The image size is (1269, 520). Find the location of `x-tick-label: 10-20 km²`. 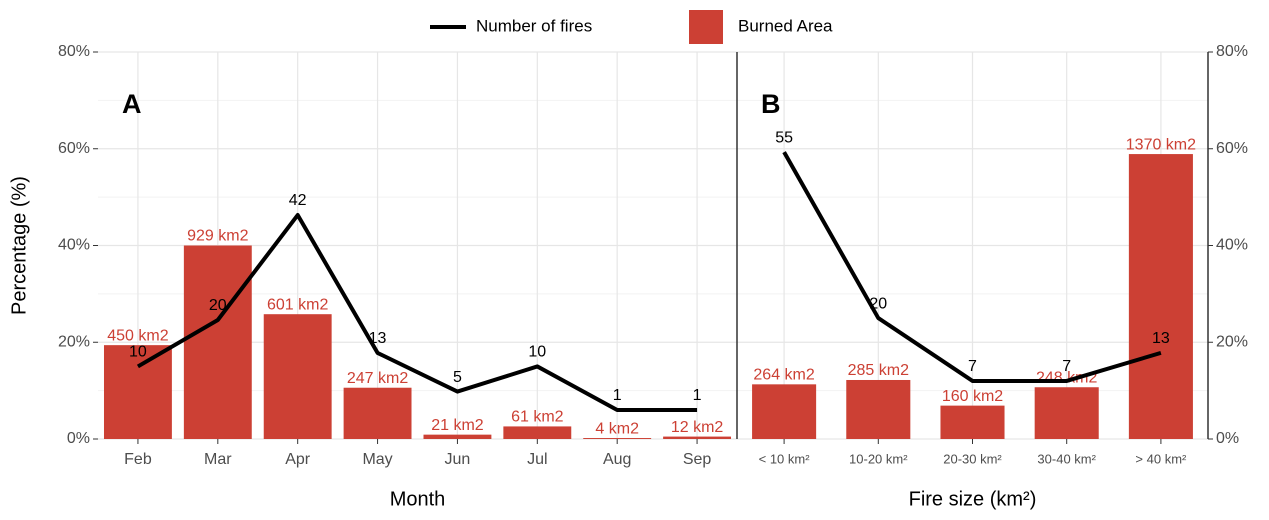

x-tick-label: 10-20 km² is located at coordinates (878, 458).